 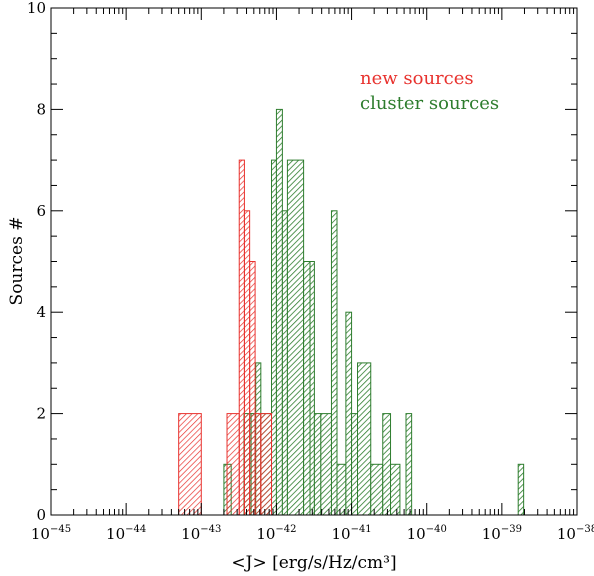 What do you see at coordinates (312, 388) in the screenshot?
I see `bar-series0-bin10` at bounding box center [312, 388].